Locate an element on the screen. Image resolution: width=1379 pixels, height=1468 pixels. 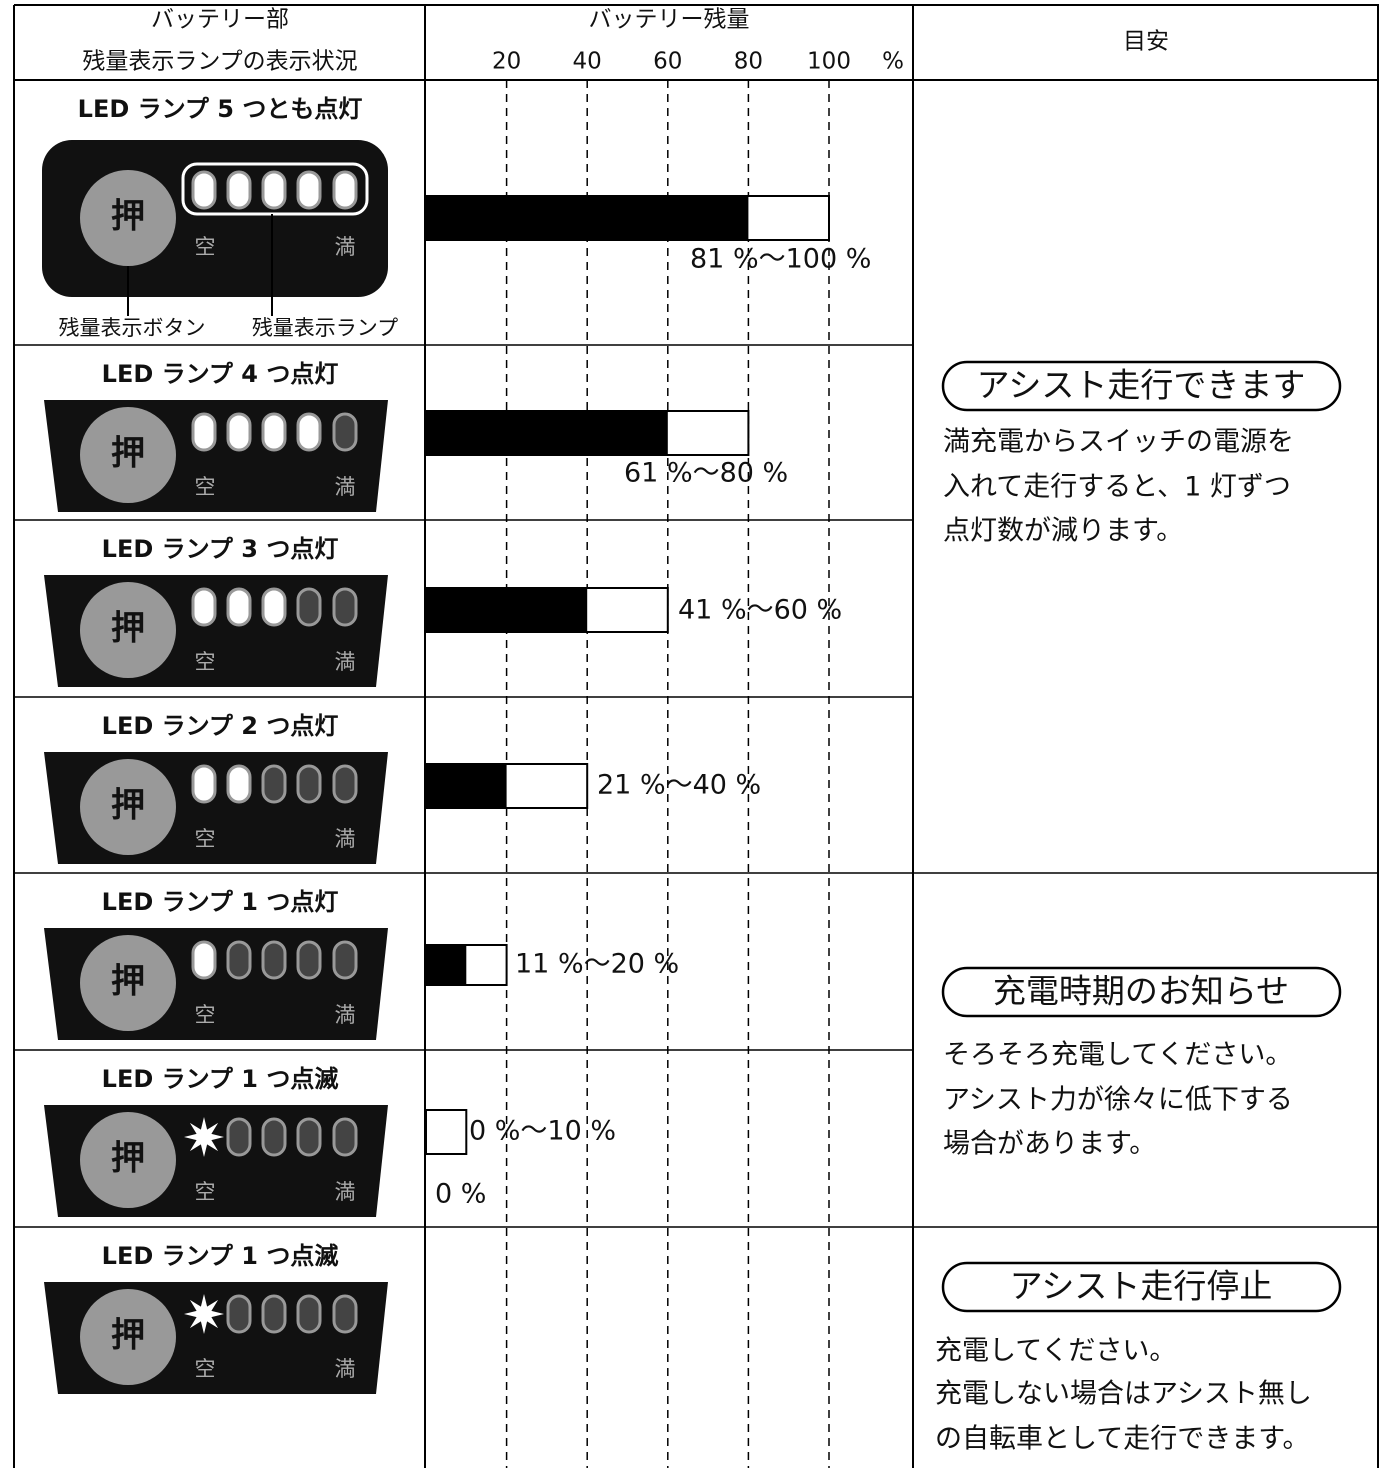
guide-title: アシスト走行停止 is located at coordinates (1141, 1286).